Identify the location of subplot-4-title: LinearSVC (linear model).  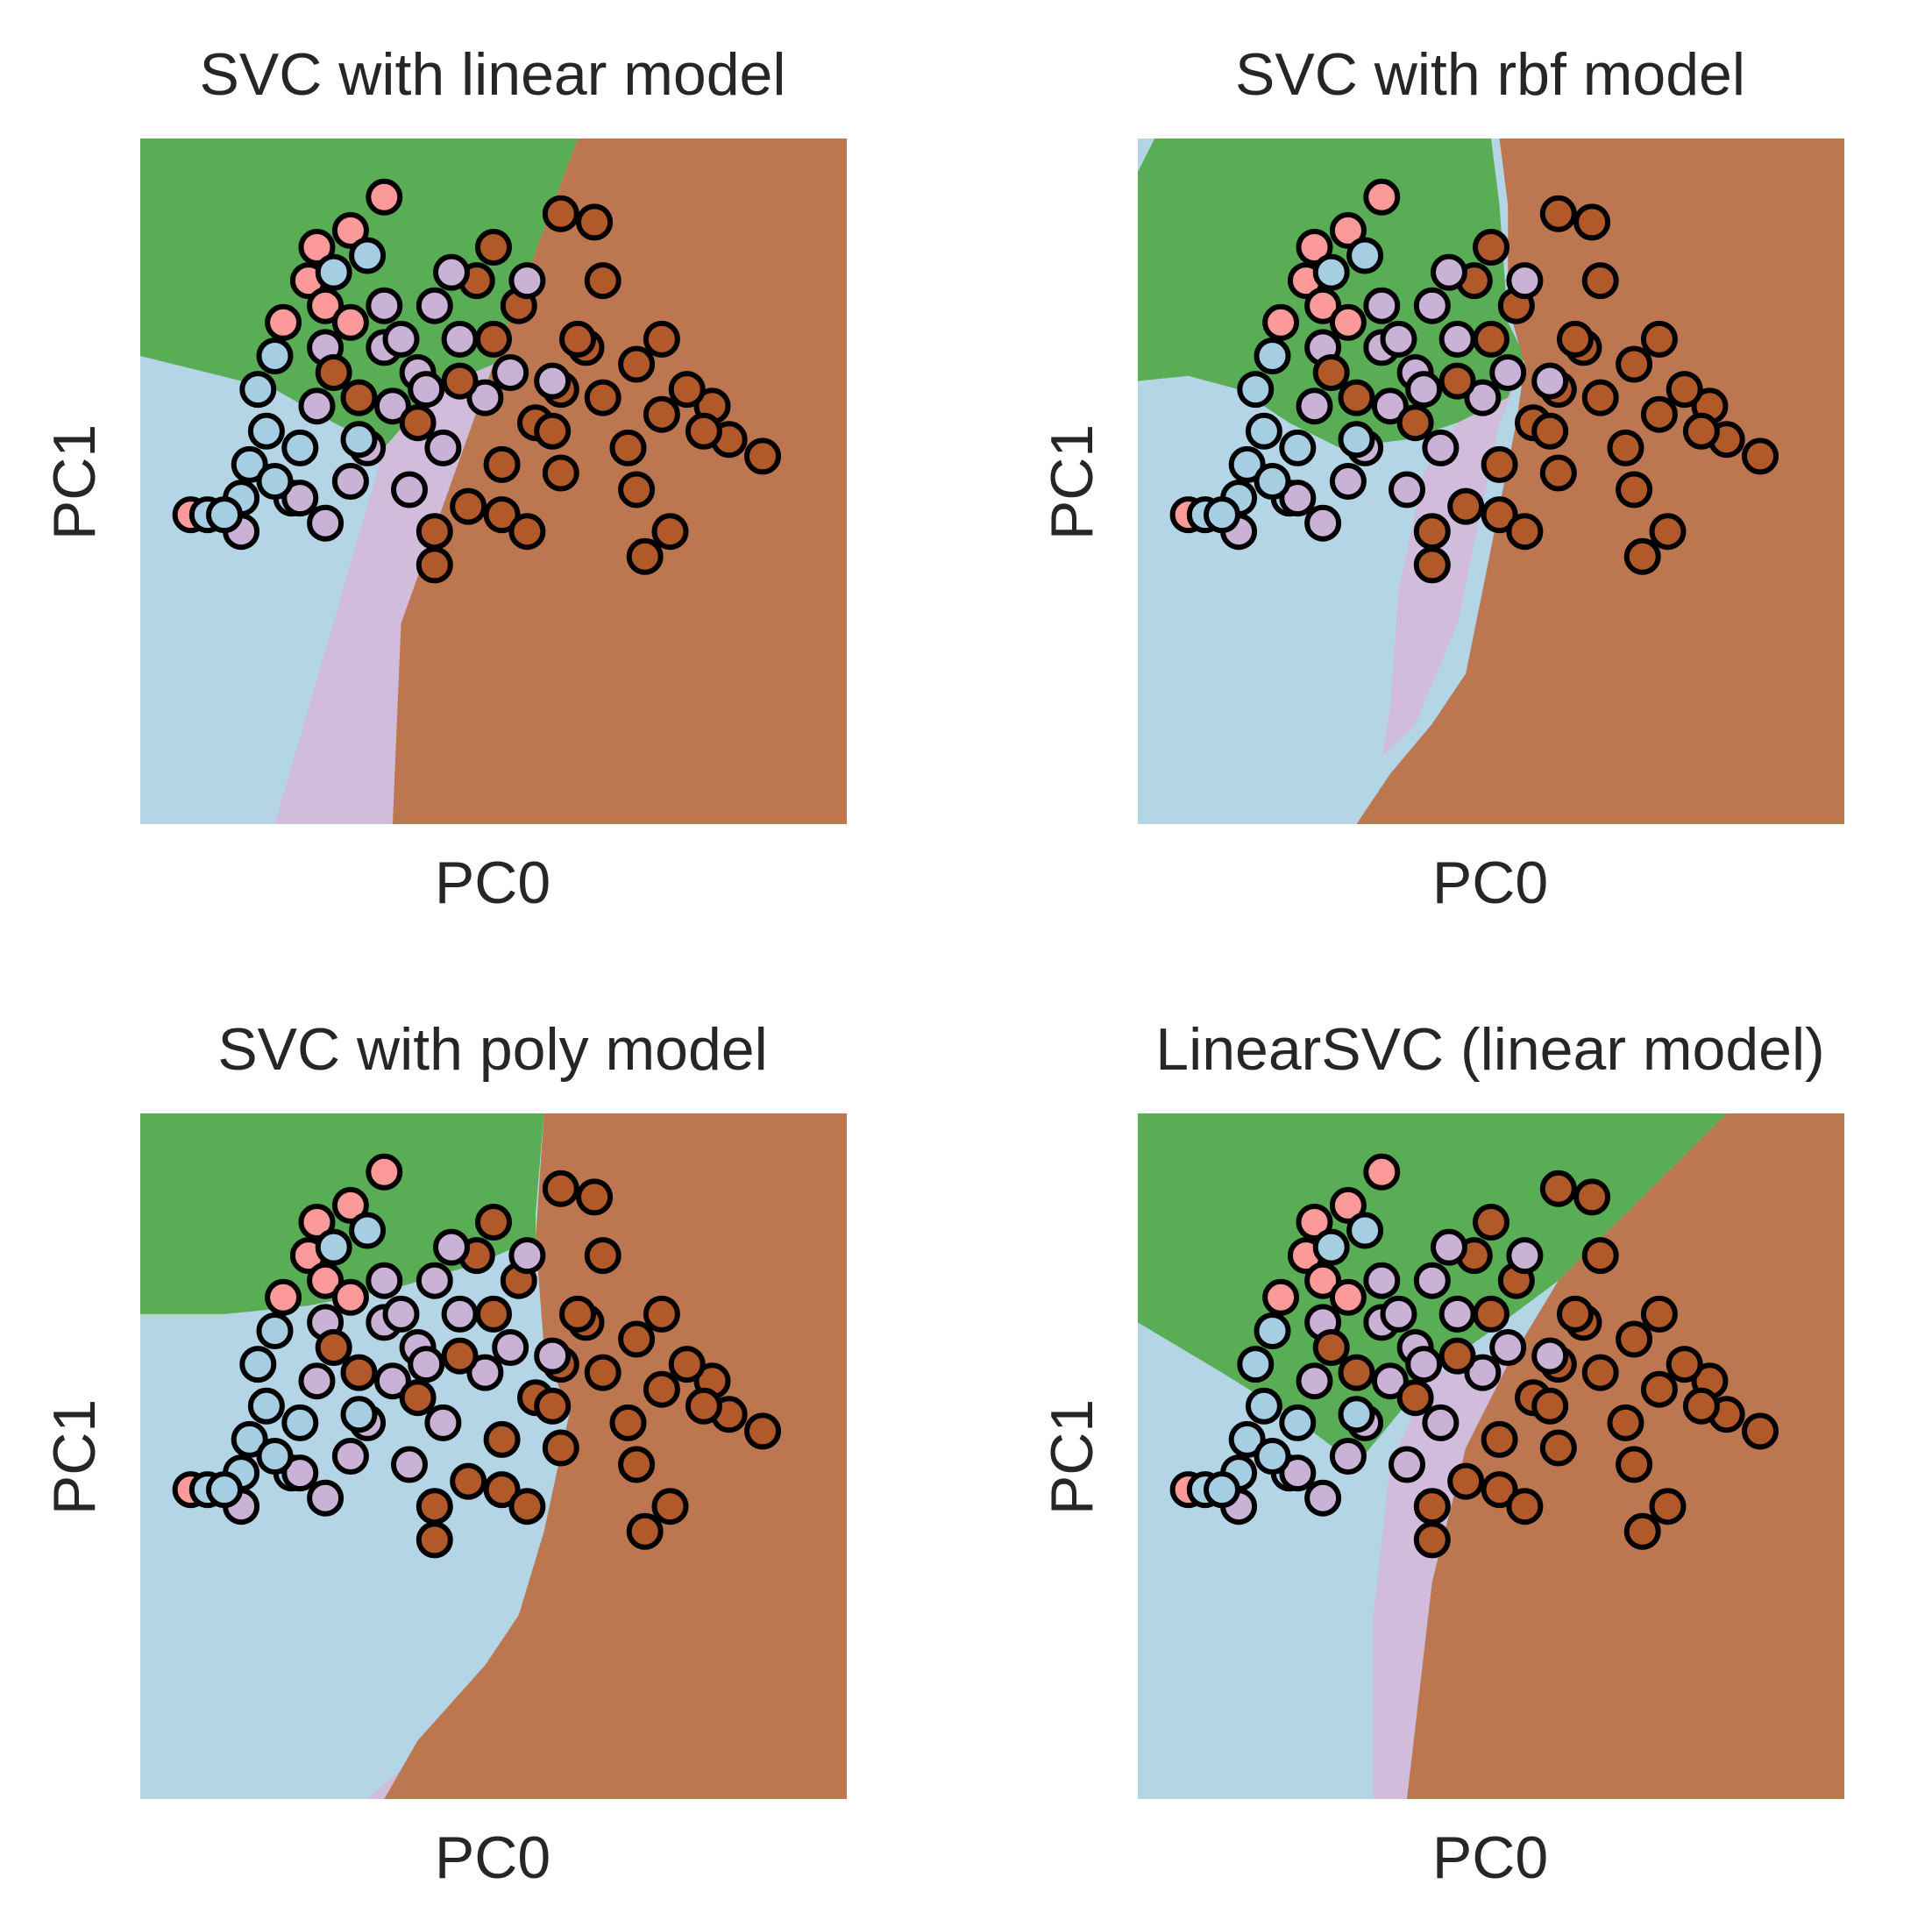
(1489, 1049).